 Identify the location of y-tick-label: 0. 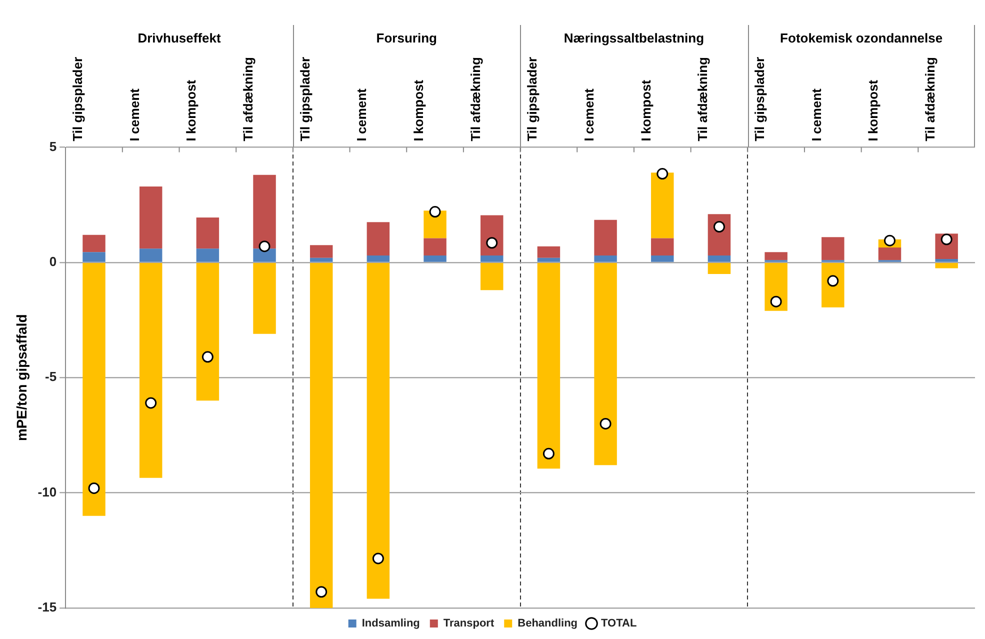
(53, 262).